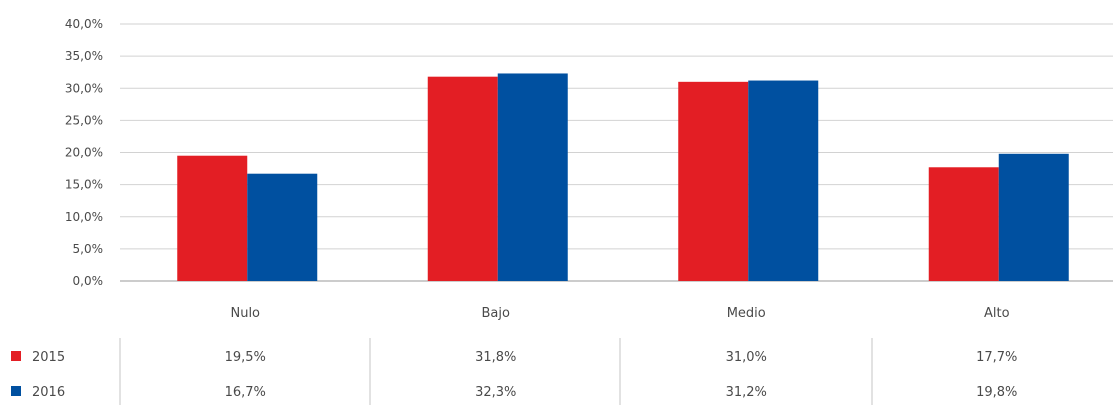  I want to click on table-cell-value: 19,5%, so click(245, 357).